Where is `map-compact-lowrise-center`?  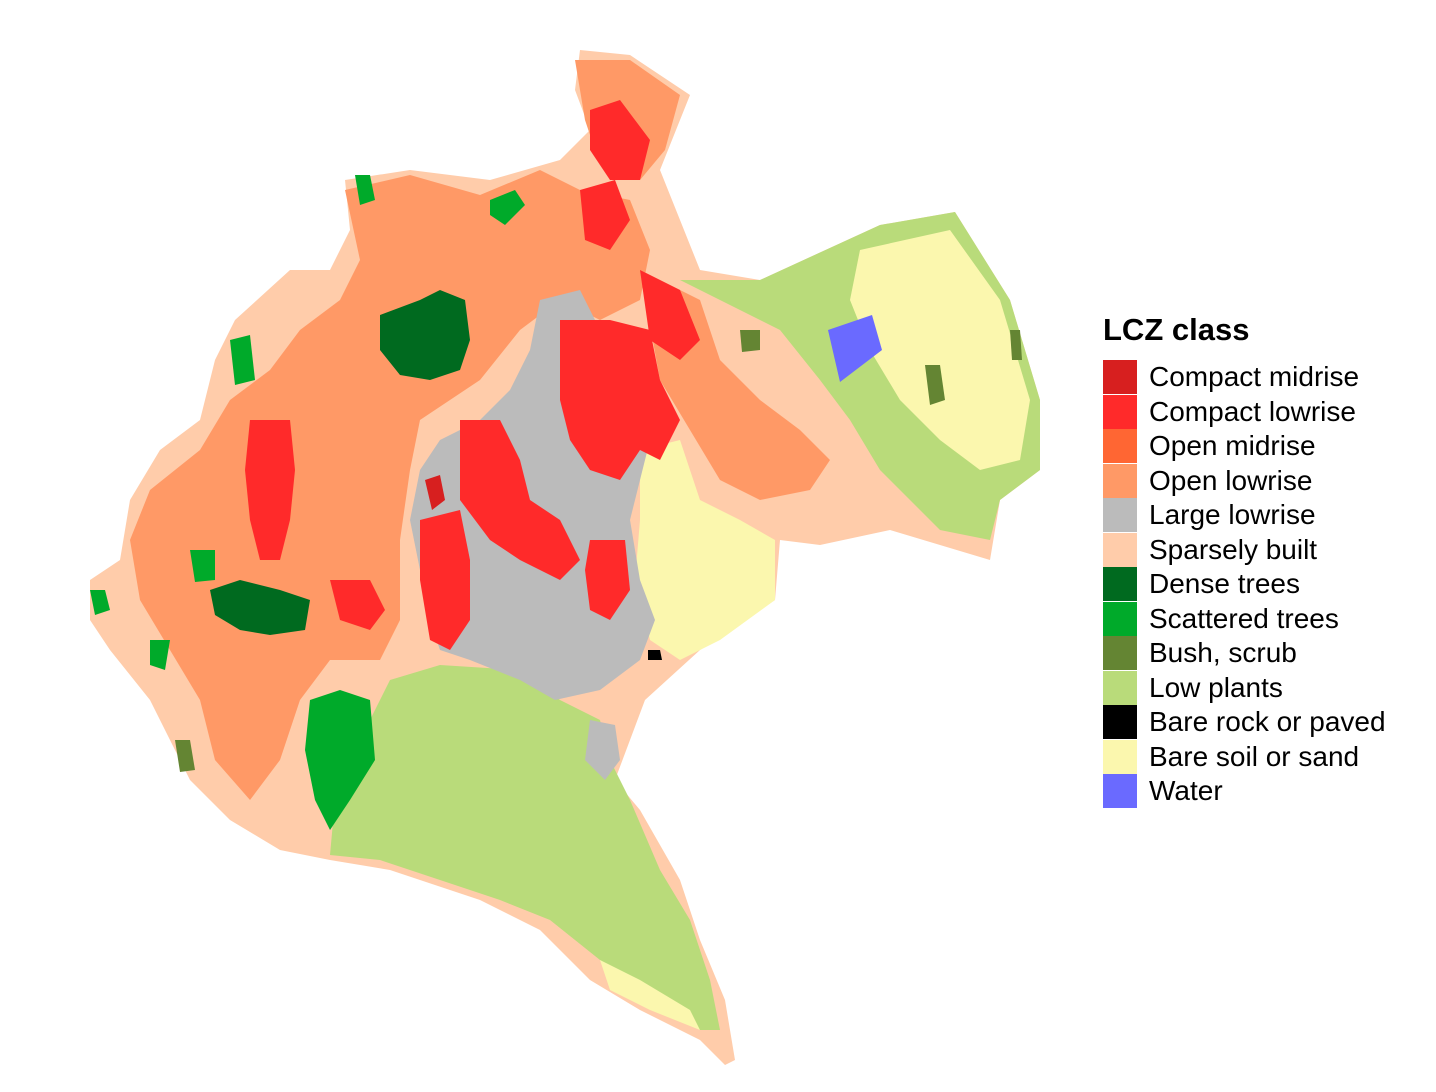
map-compact-lowrise-center is located at coordinates (520, 500).